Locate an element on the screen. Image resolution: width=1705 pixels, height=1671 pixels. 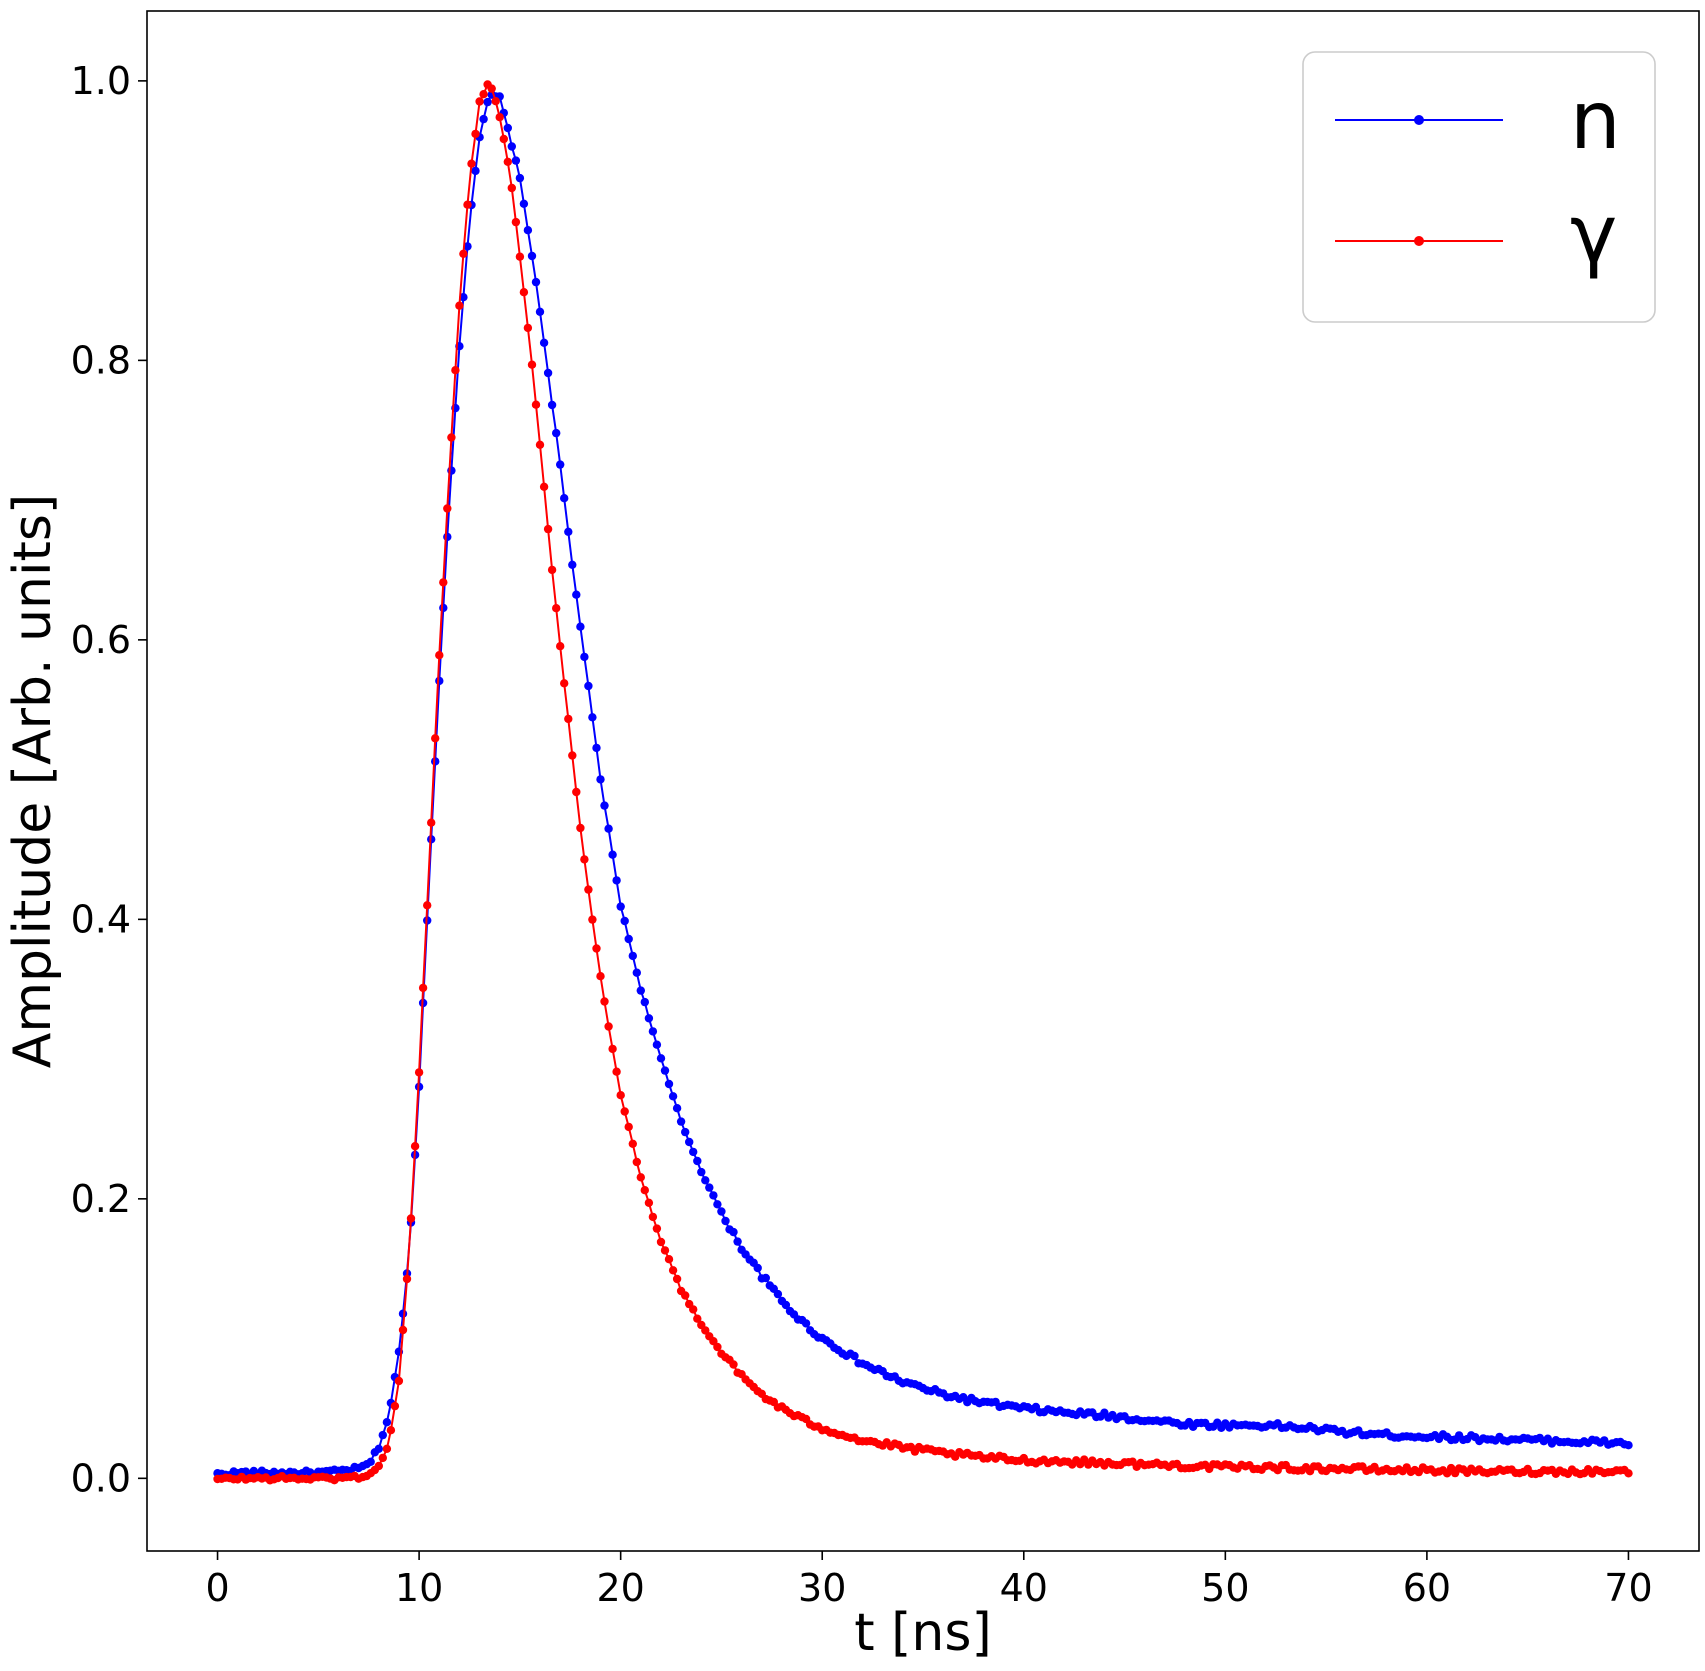
x-tick-label: 10 is located at coordinates (419, 1588).